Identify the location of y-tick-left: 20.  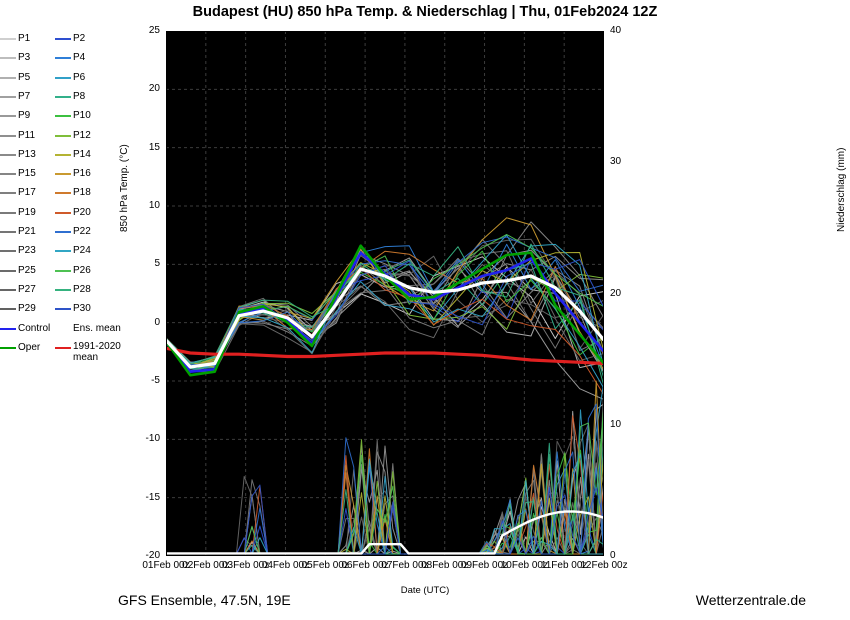
(154, 89).